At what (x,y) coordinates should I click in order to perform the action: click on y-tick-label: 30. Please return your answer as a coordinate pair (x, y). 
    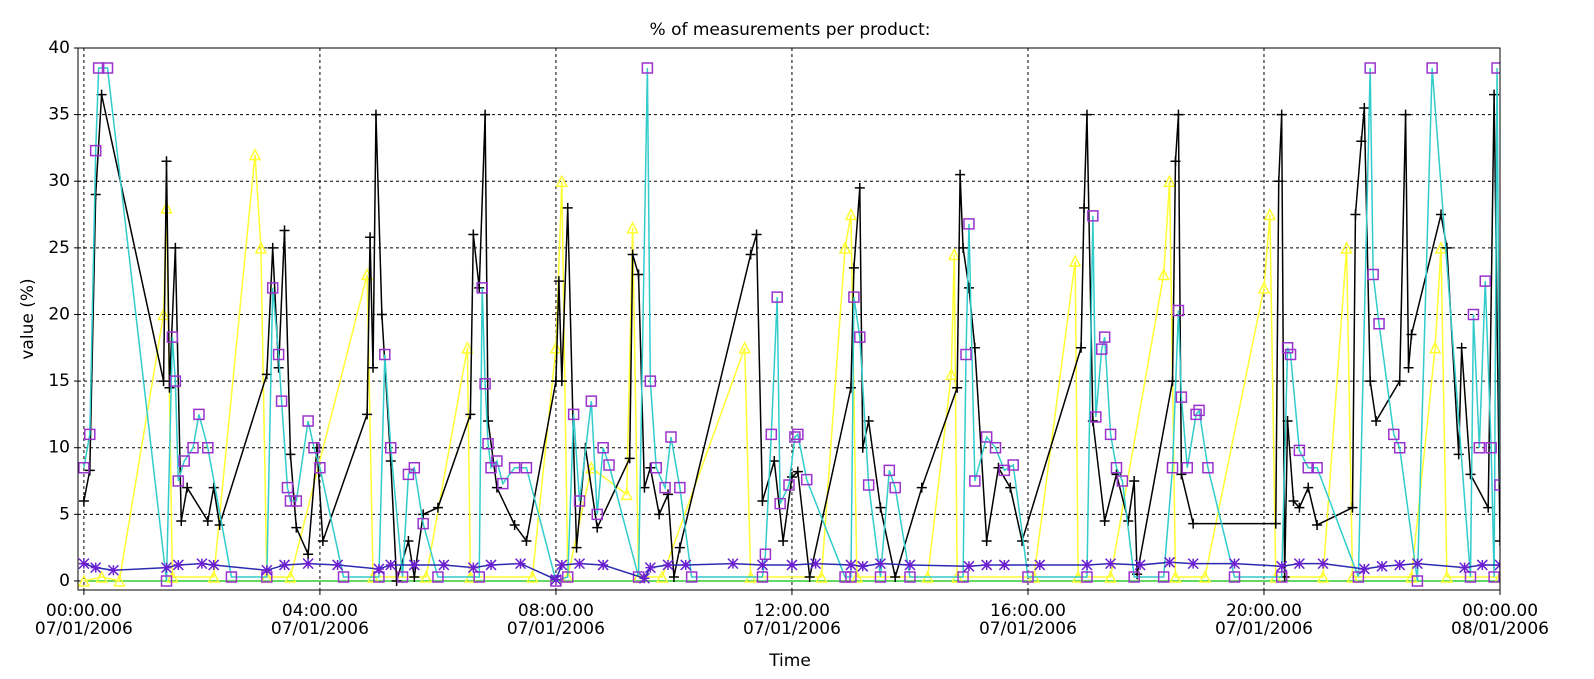
    Looking at the image, I should click on (59, 181).